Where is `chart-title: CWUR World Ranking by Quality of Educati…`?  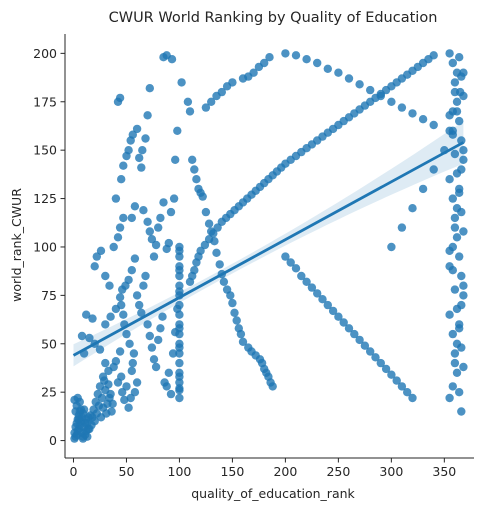
chart-title: CWUR World Ranking by Quality of Educati… is located at coordinates (273, 18).